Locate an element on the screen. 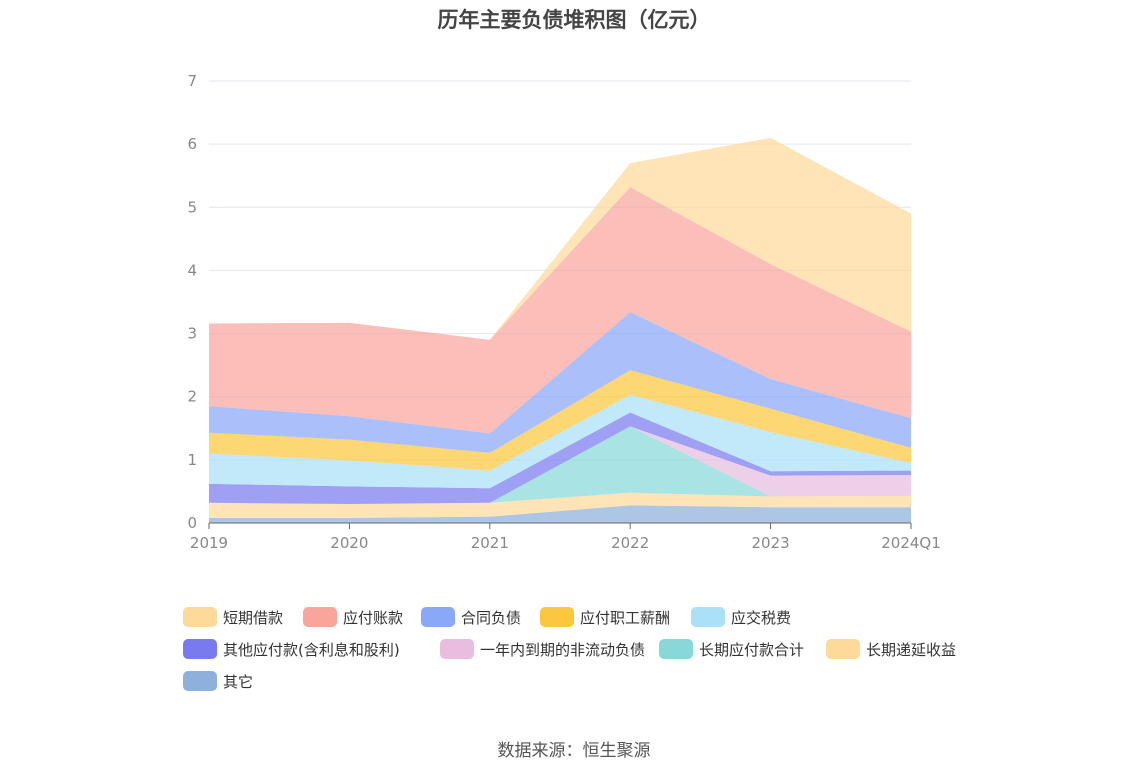 The width and height of the screenshot is (1148, 776). legend-label: 合同负债 is located at coordinates (491, 617).